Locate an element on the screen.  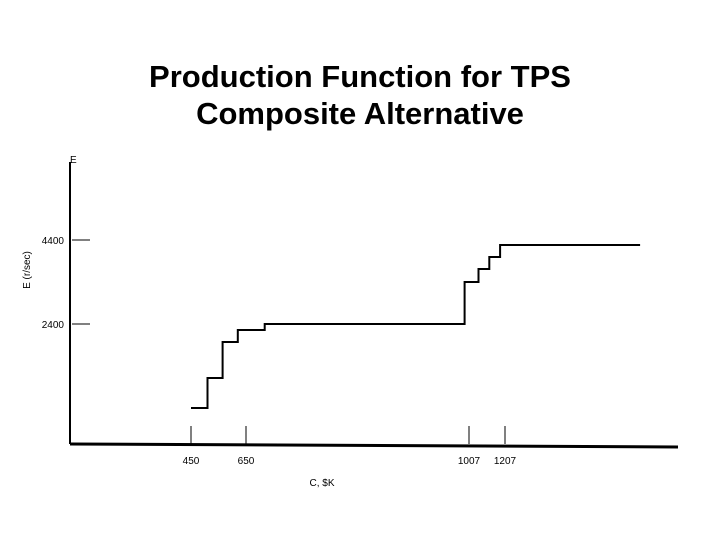
chart-title-line-2: Composite Alternative is located at coordinates (360, 113).